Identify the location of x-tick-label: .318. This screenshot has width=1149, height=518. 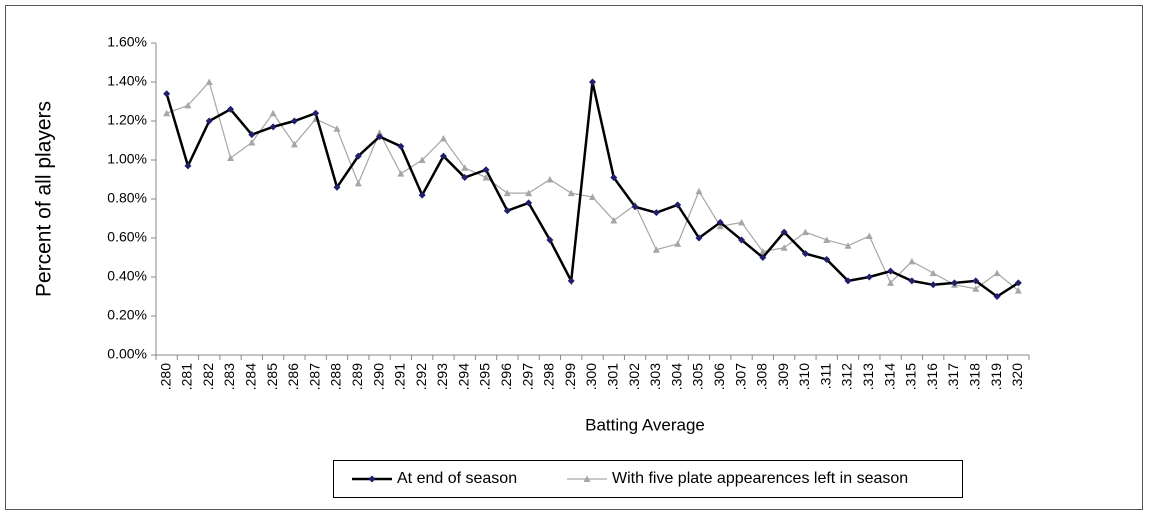
(974, 376).